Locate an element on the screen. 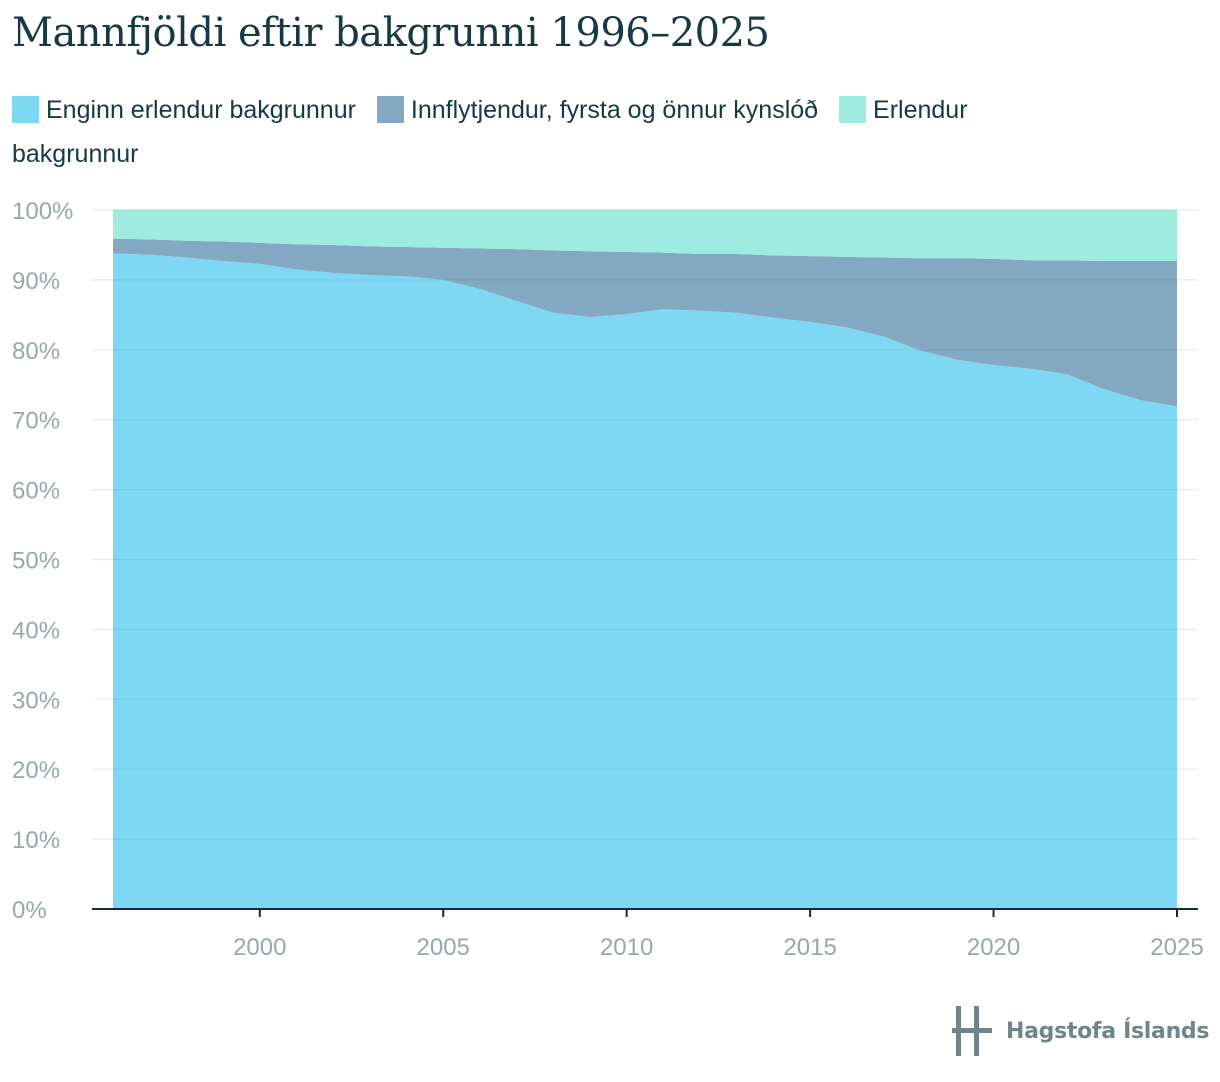 Image resolution: width=1220 pixels, height=1082 pixels. legend-item-immigrants: Innflytjendur, fyrsta og önnur kynslóð is located at coordinates (597, 110).